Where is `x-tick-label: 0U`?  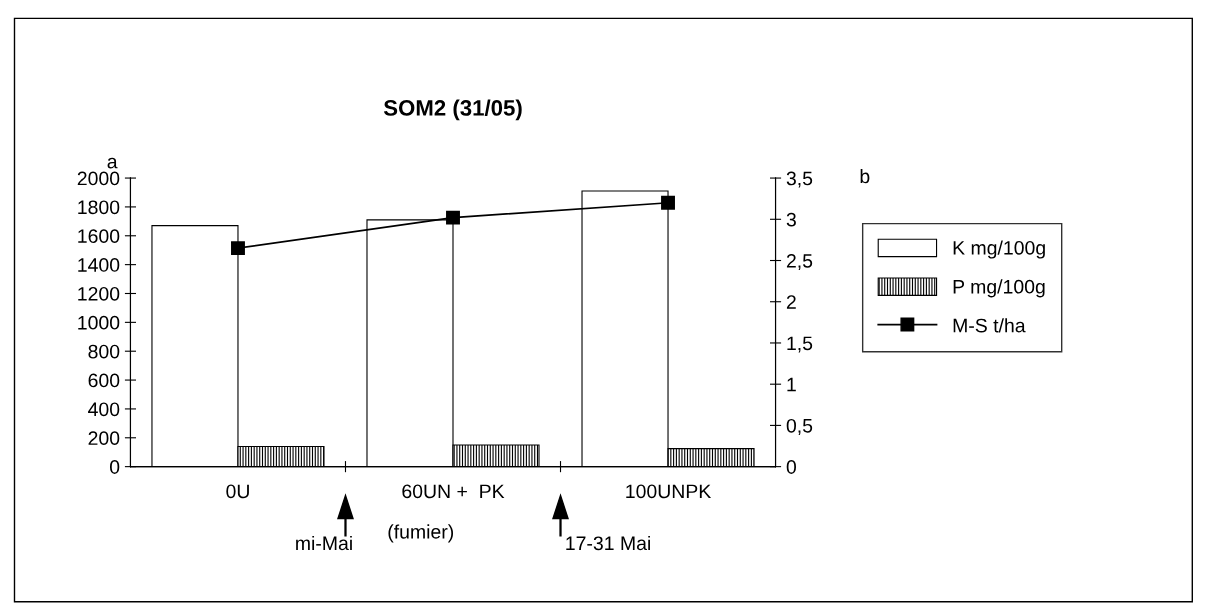 x-tick-label: 0U is located at coordinates (237, 491).